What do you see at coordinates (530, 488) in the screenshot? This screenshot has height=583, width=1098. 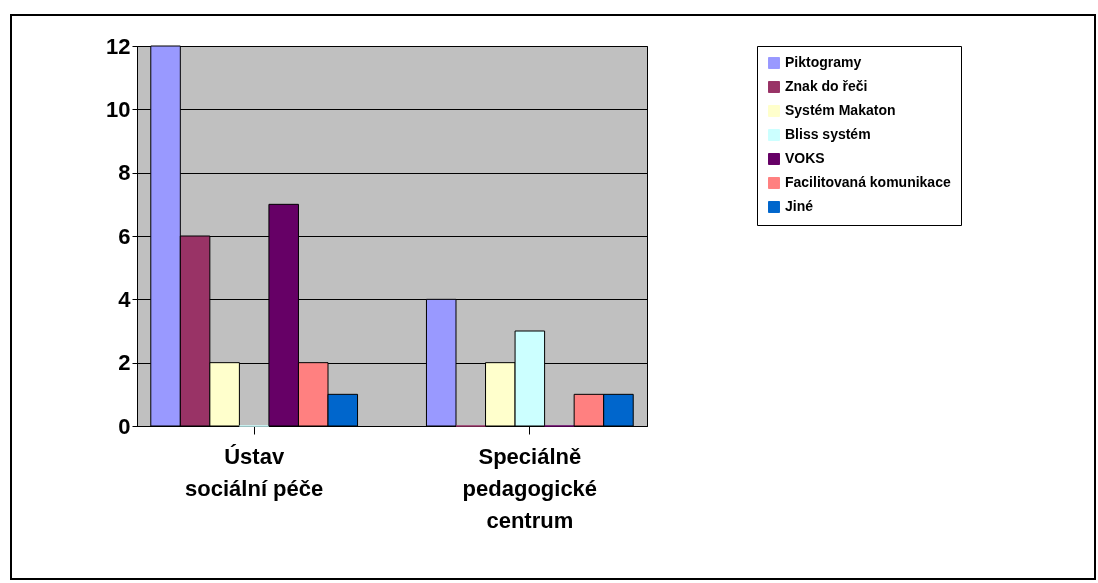 I see `x-tick-label: Speciálně pedagogické centrum` at bounding box center [530, 488].